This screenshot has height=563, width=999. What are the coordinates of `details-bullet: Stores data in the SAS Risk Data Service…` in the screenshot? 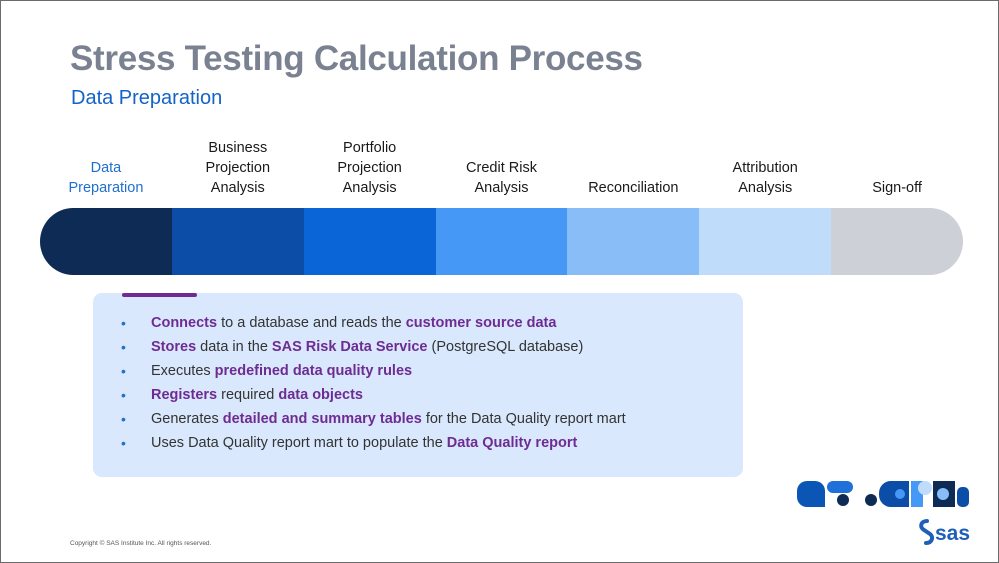 It's located at (373, 347).